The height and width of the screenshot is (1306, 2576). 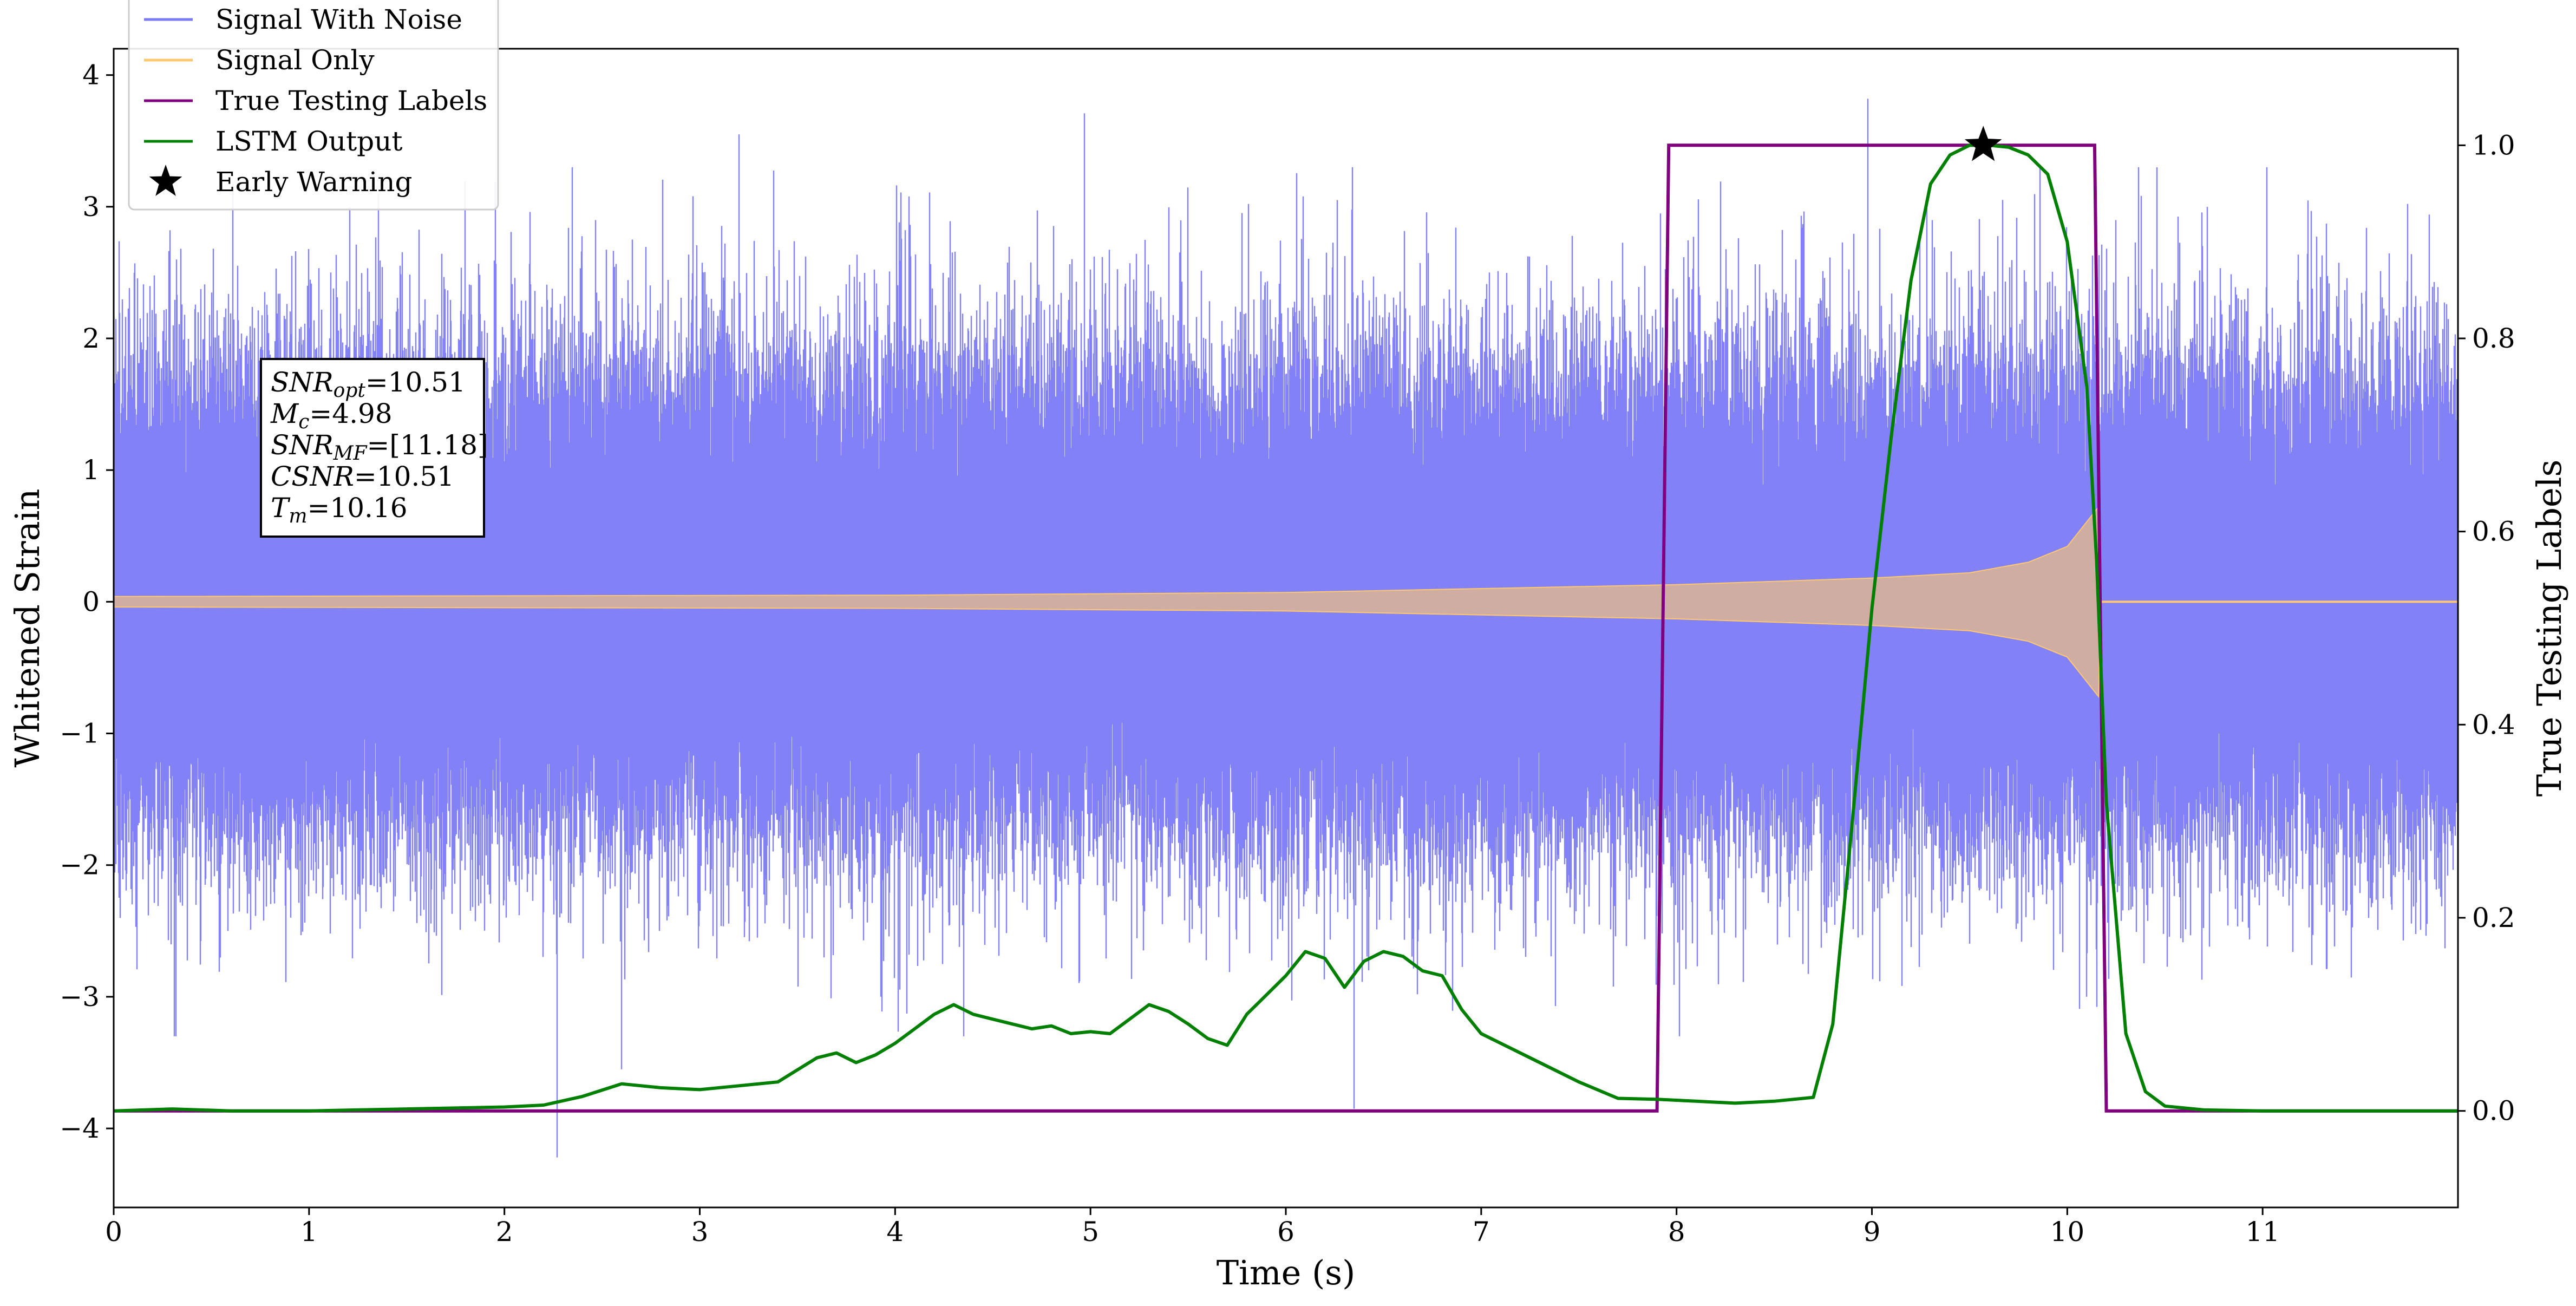 What do you see at coordinates (284, 413) in the screenshot?
I see `info-var: M` at bounding box center [284, 413].